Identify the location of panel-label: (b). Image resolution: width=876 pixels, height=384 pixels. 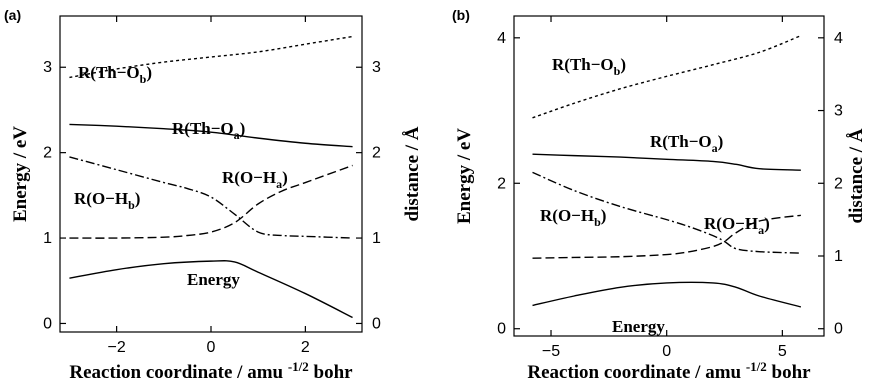
(461, 15).